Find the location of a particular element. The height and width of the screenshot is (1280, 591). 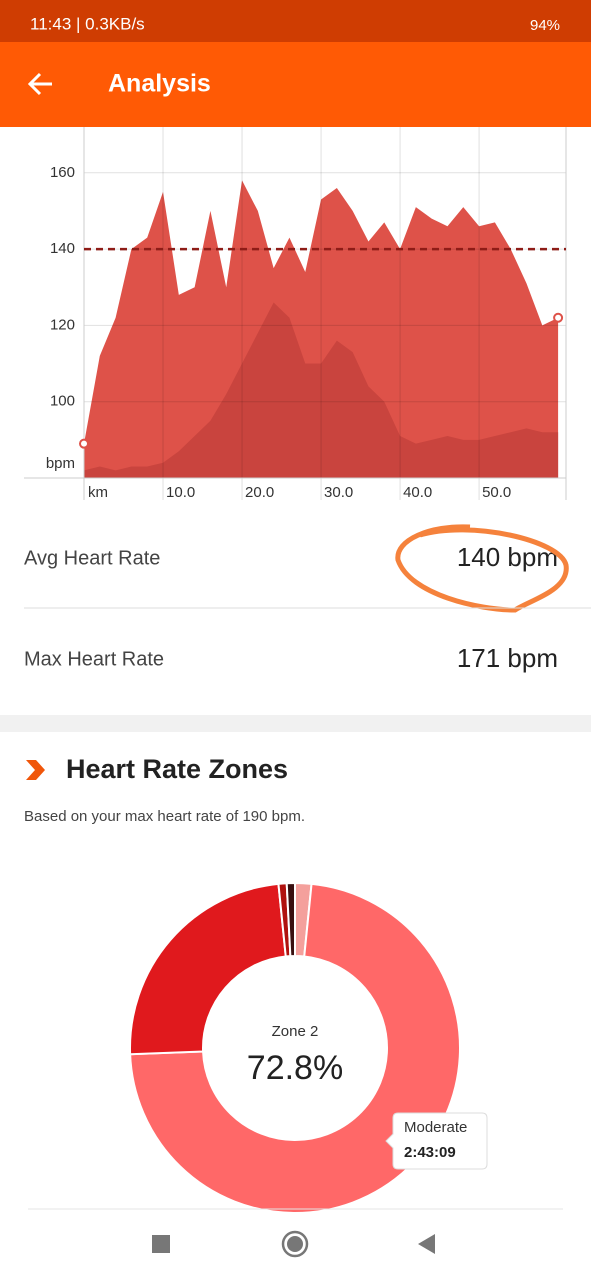

stat-label: Avg Heart Rate is located at coordinates (92, 558).